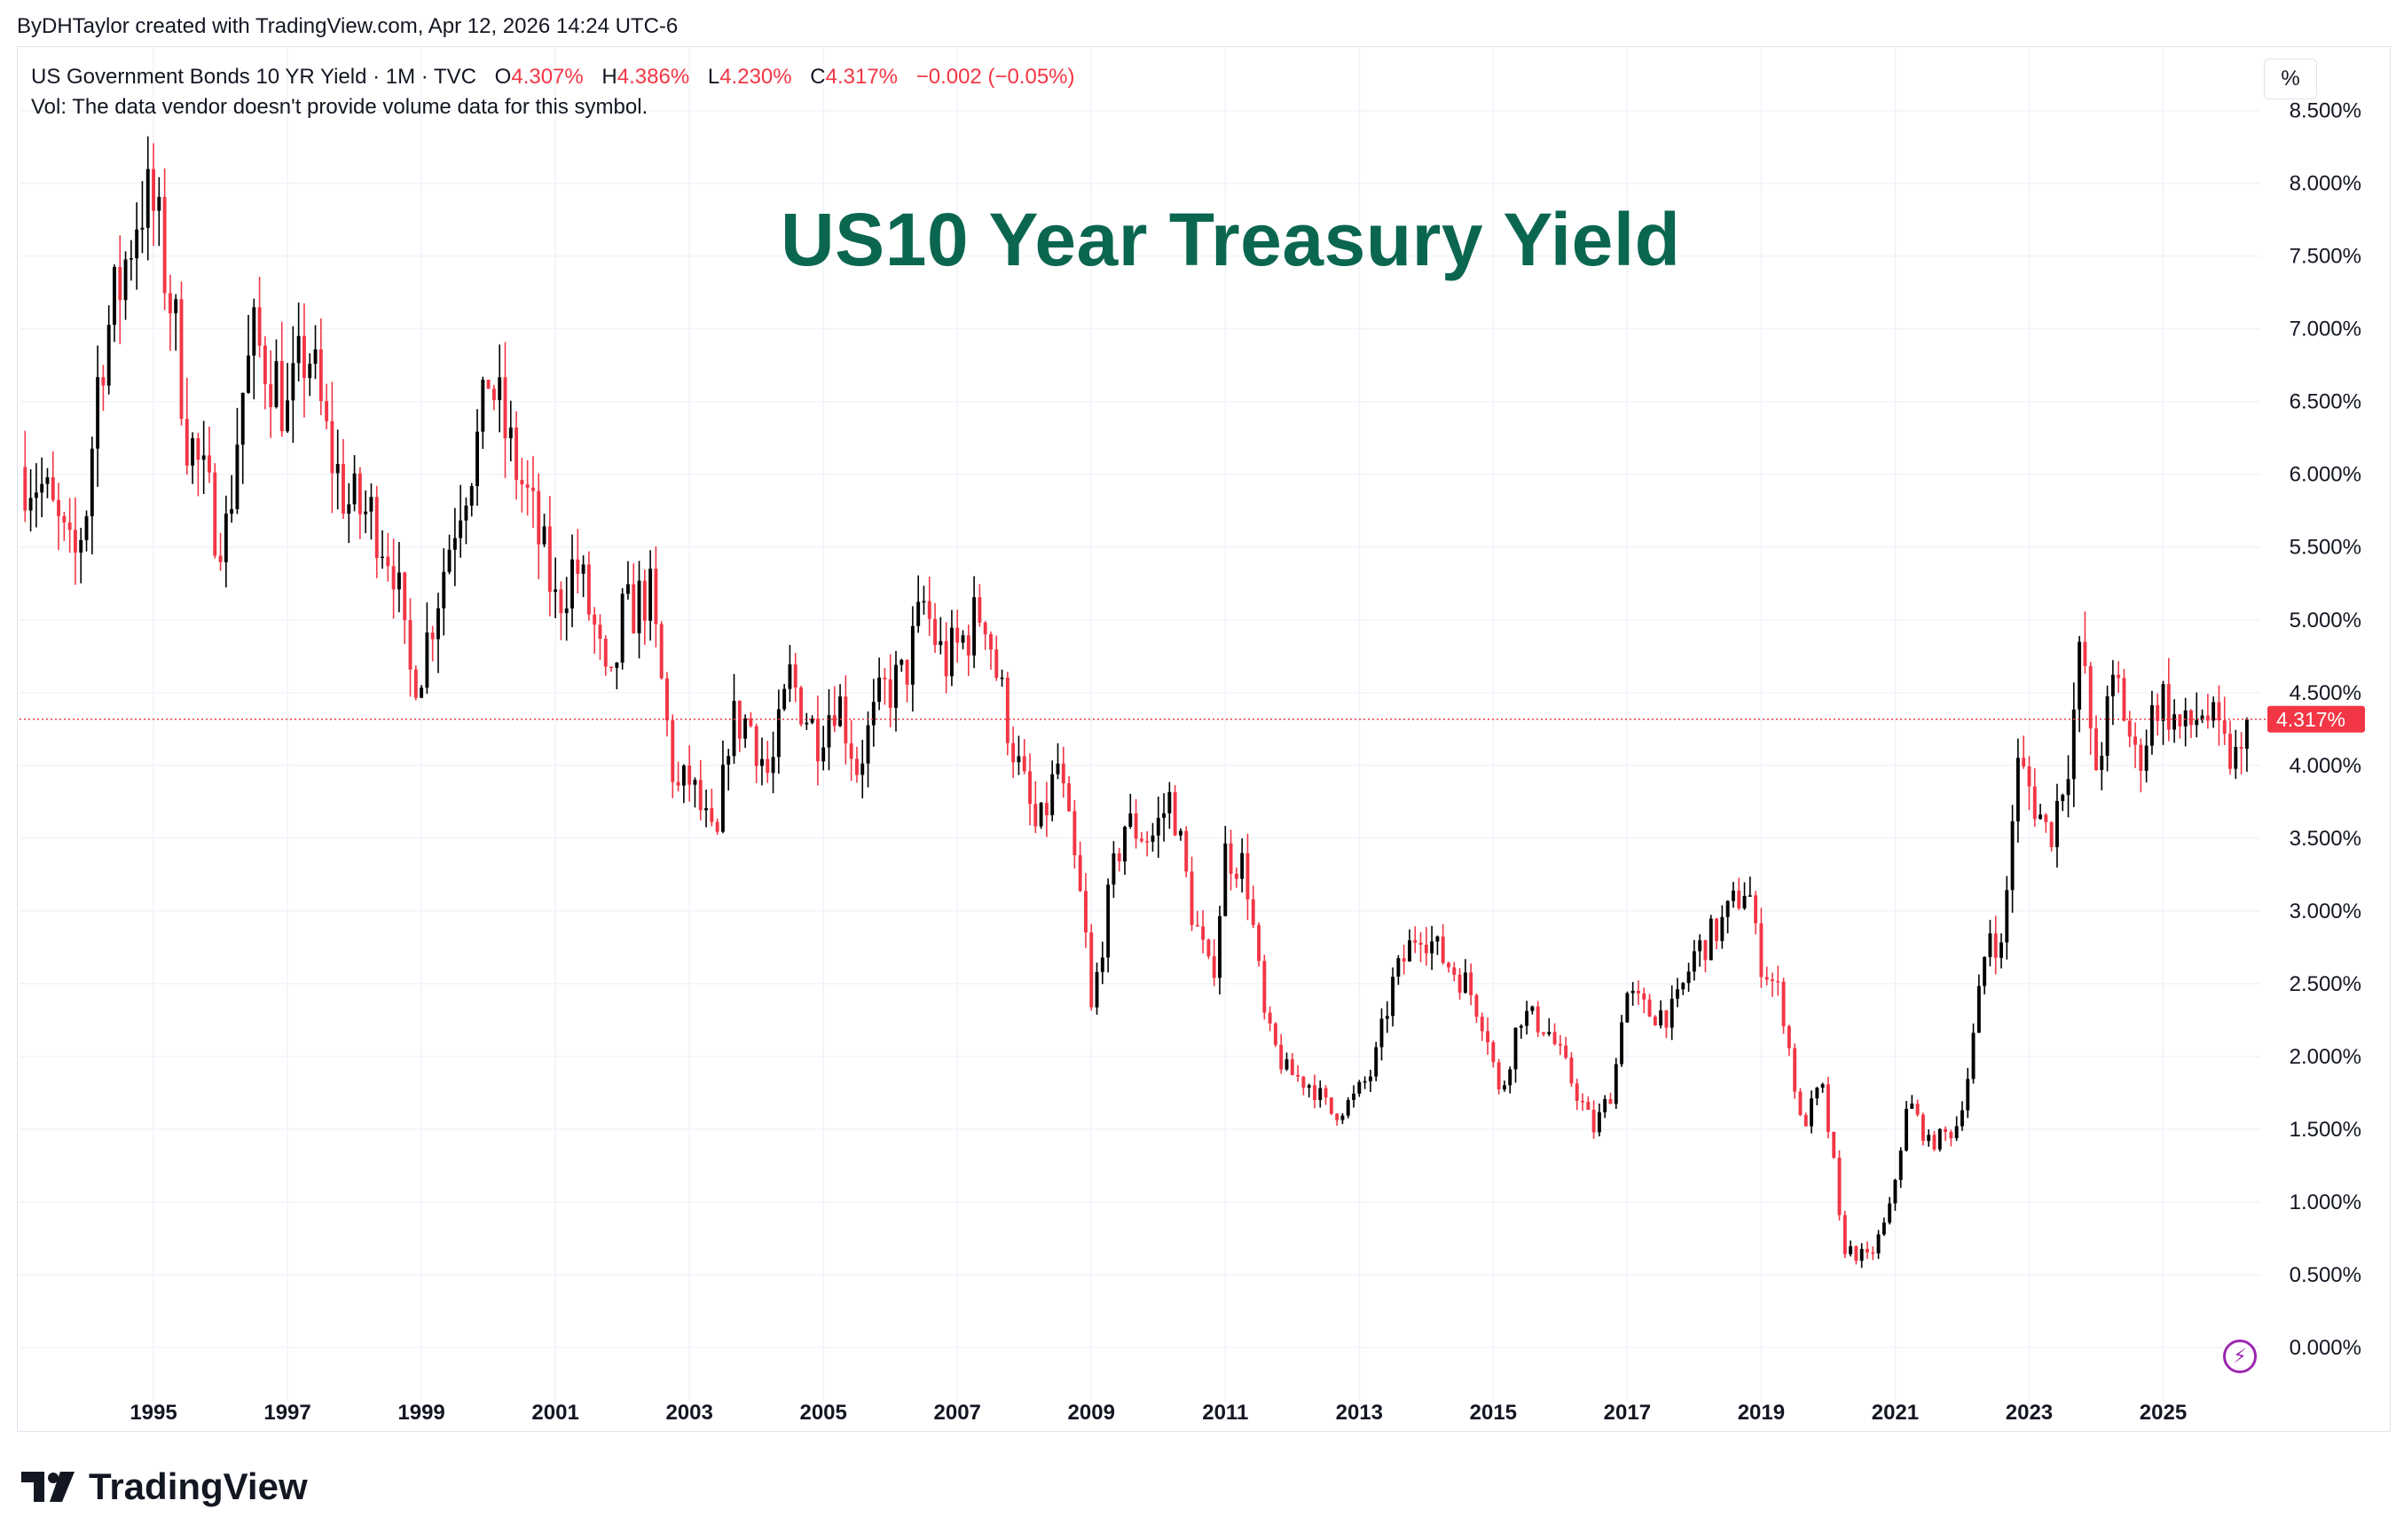 The image size is (2404, 1540). What do you see at coordinates (2326, 1057) in the screenshot?
I see `y-tick-label: 2.000%` at bounding box center [2326, 1057].